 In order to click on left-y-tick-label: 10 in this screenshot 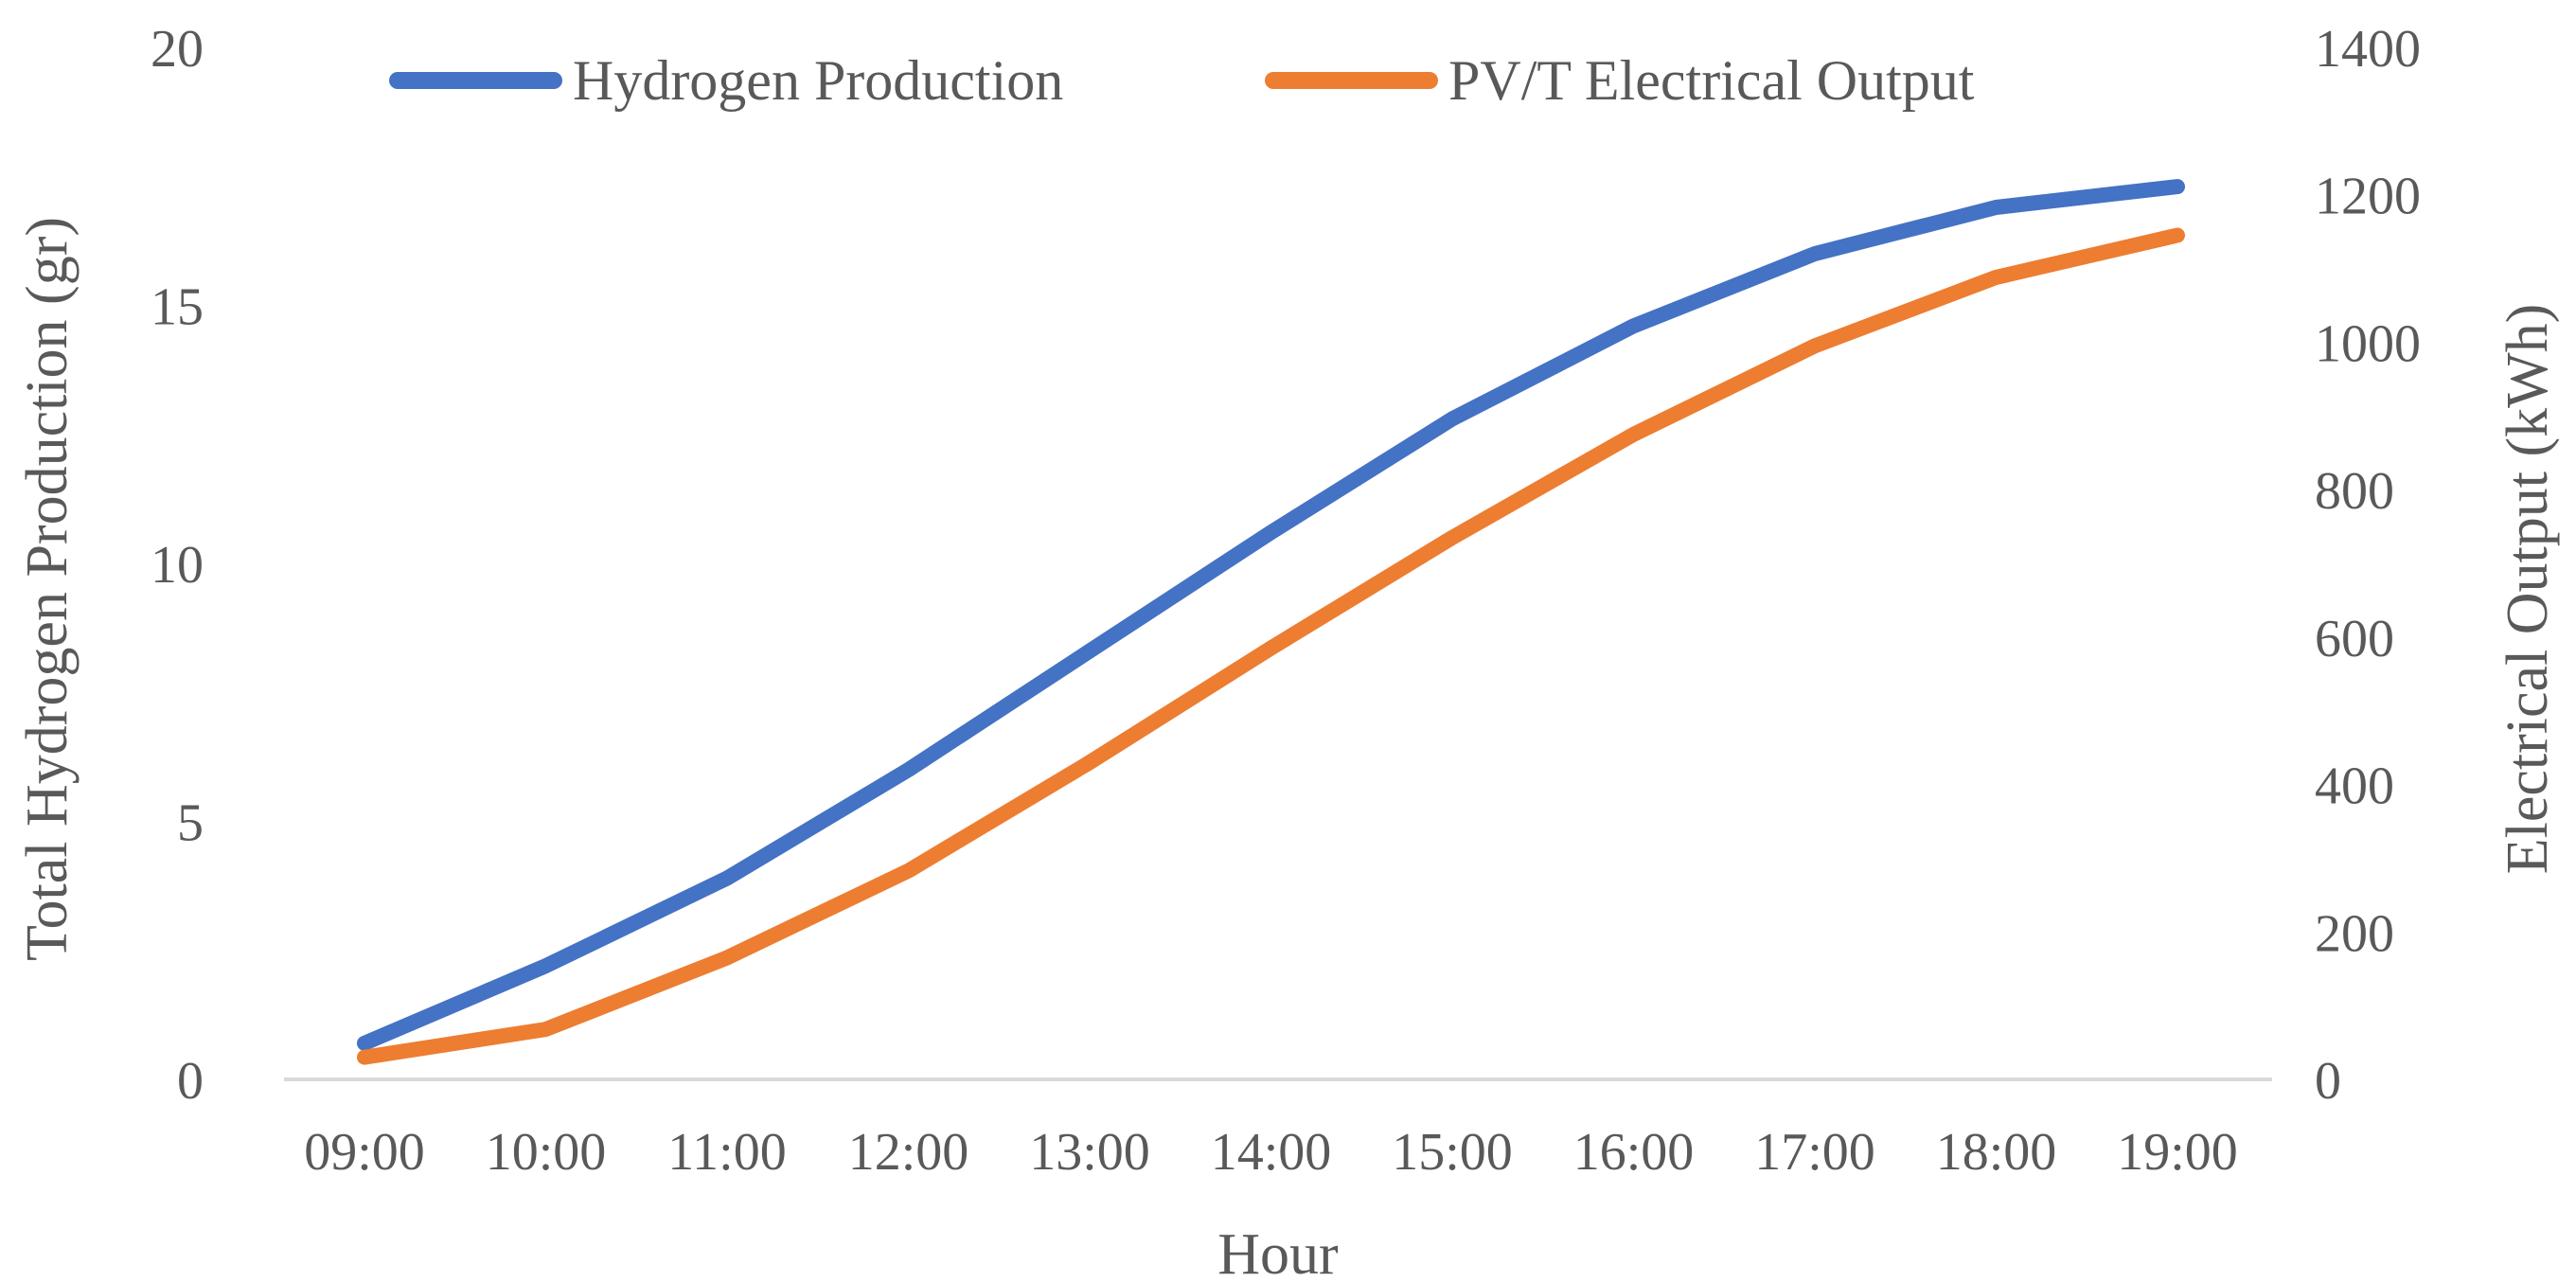, I will do `click(178, 565)`.